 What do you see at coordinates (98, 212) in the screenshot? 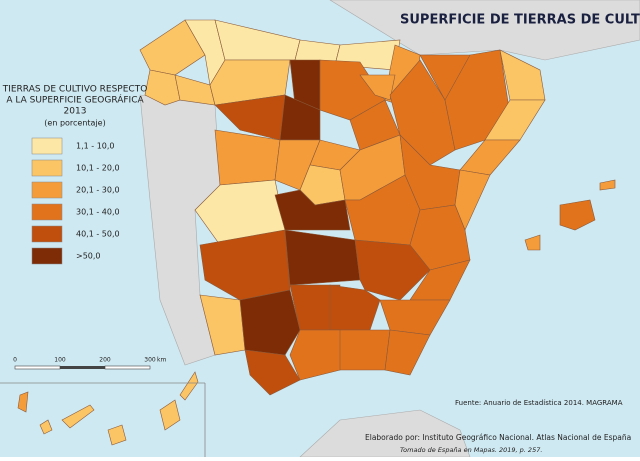
I see `legend-label: 30,1 - 40,0` at bounding box center [98, 212].